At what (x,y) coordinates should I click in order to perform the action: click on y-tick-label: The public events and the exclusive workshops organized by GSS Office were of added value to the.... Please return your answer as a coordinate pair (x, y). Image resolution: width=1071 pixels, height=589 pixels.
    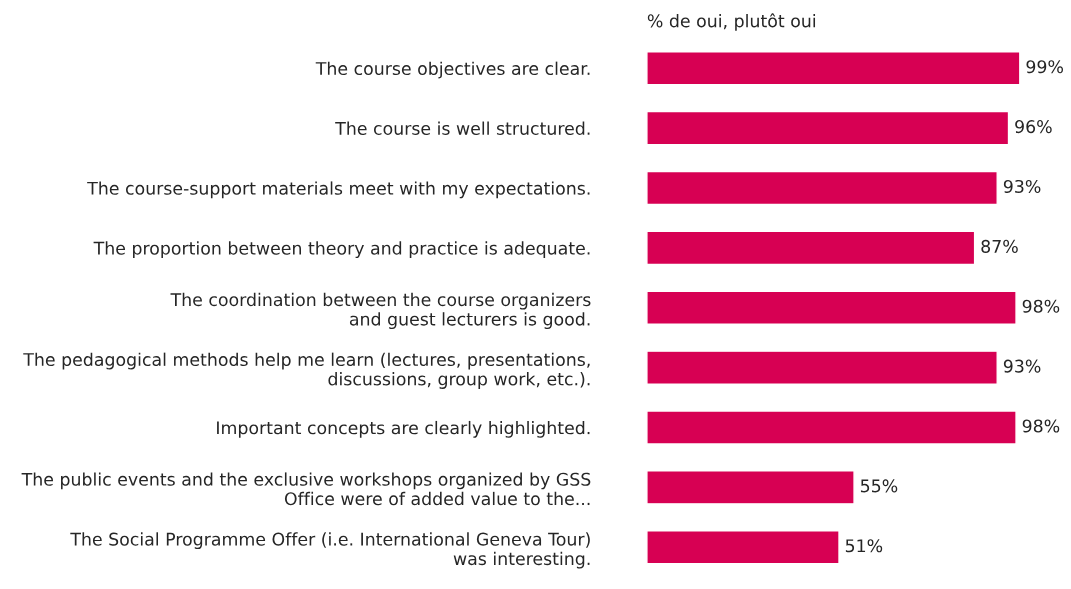
    Looking at the image, I should click on (306, 489).